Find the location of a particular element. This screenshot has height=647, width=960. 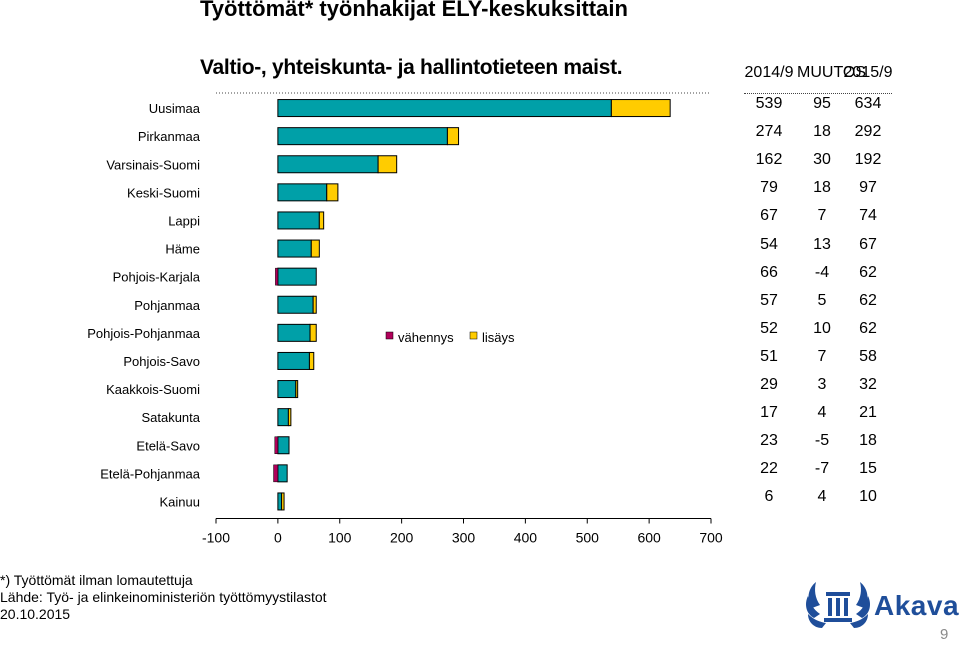

table-cell: 74 is located at coordinates (868, 216).